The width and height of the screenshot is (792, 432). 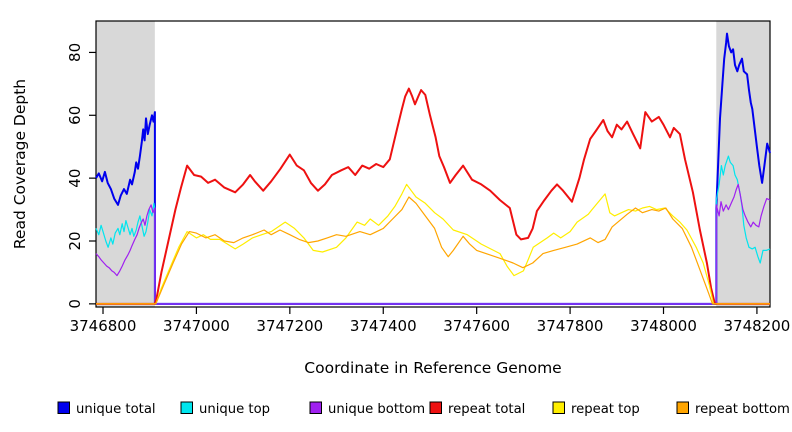 What do you see at coordinates (682, 407) in the screenshot?
I see `legend-swatch-repeat-bottom` at bounding box center [682, 407].